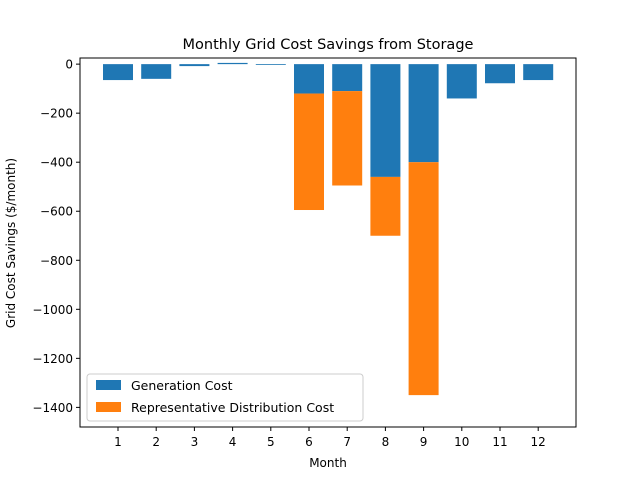 Image resolution: width=640 pixels, height=480 pixels. What do you see at coordinates (328, 45) in the screenshot?
I see `chart-title: Monthly Grid Cost Savings from Storage` at bounding box center [328, 45].